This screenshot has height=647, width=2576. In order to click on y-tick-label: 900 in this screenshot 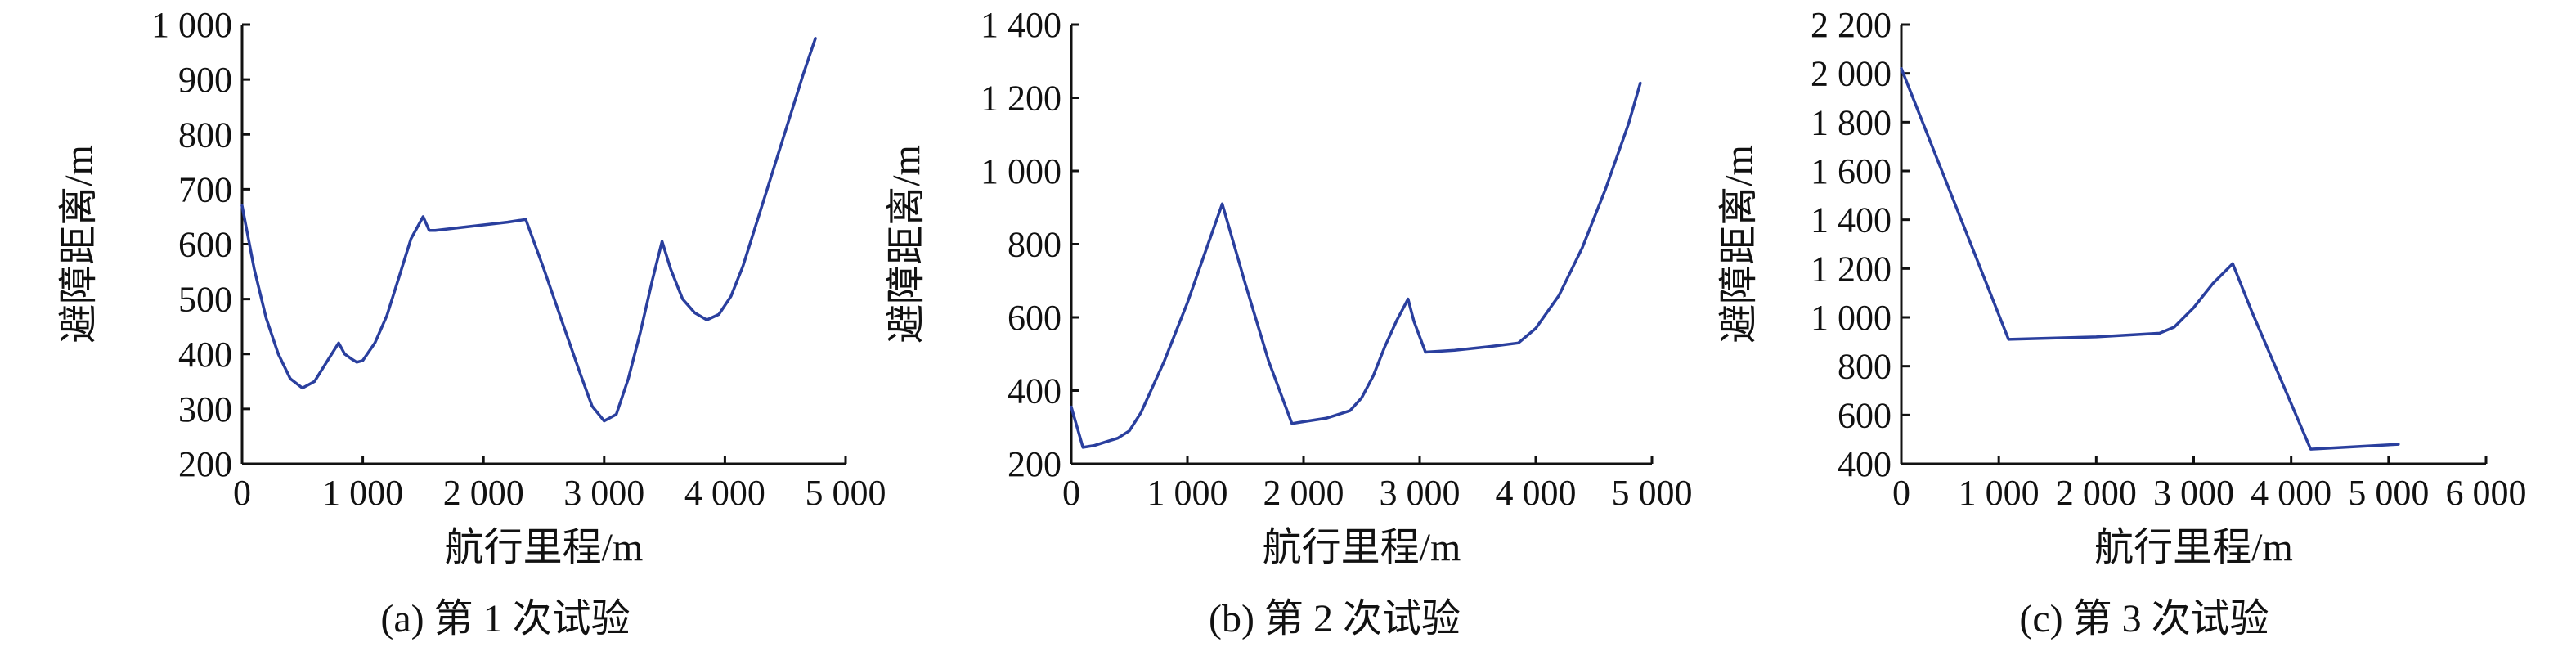, I will do `click(205, 80)`.